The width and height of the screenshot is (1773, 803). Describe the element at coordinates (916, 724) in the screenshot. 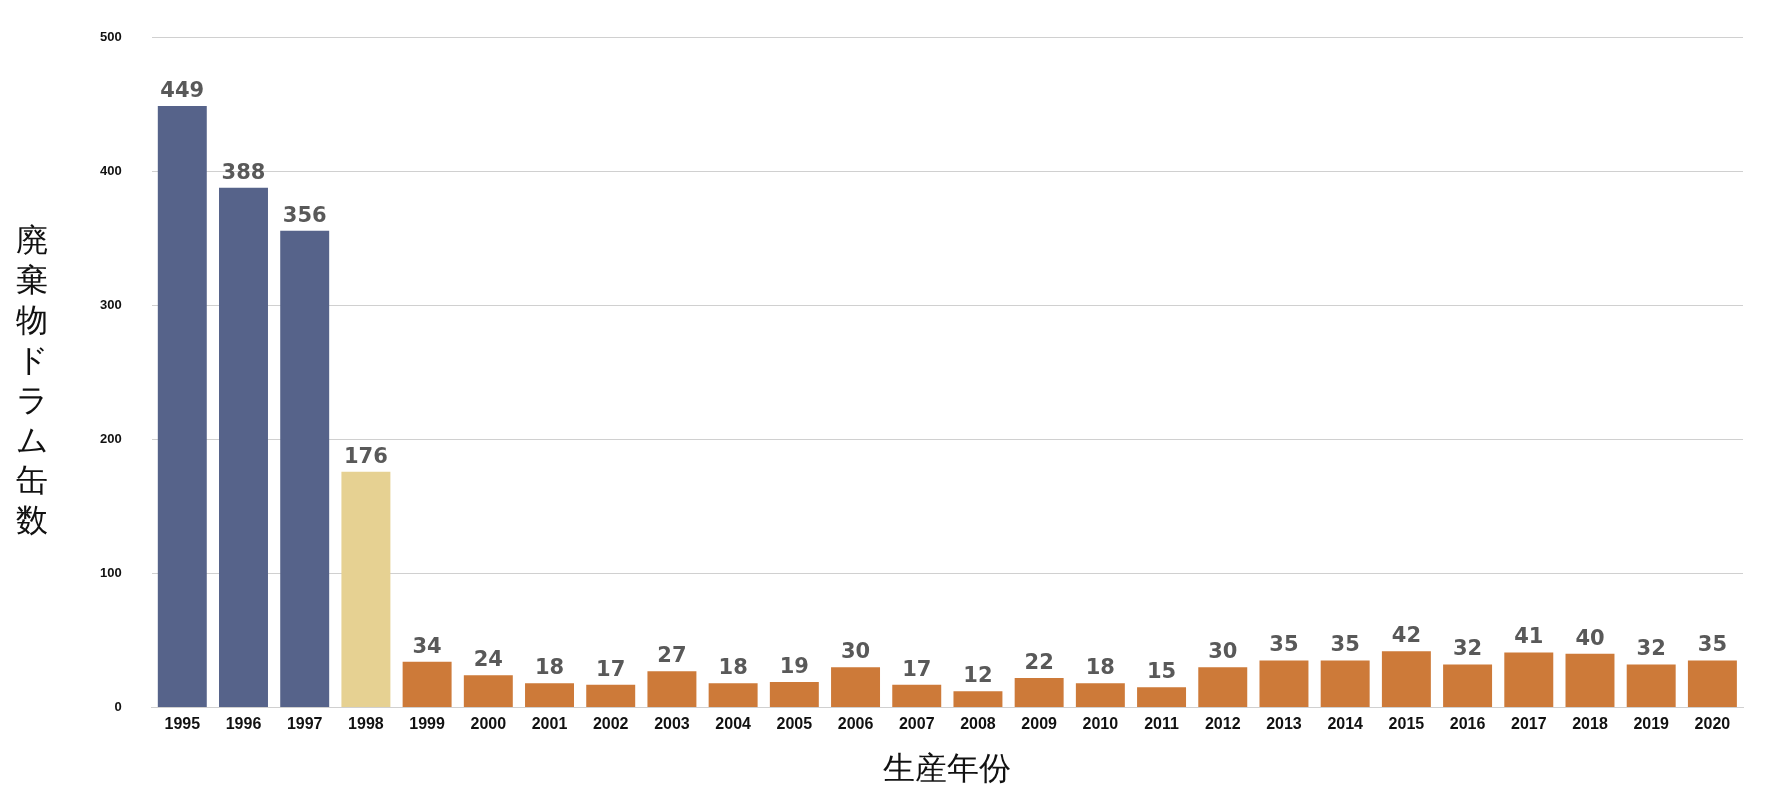

I see `x-tick-label: 2007` at that location.